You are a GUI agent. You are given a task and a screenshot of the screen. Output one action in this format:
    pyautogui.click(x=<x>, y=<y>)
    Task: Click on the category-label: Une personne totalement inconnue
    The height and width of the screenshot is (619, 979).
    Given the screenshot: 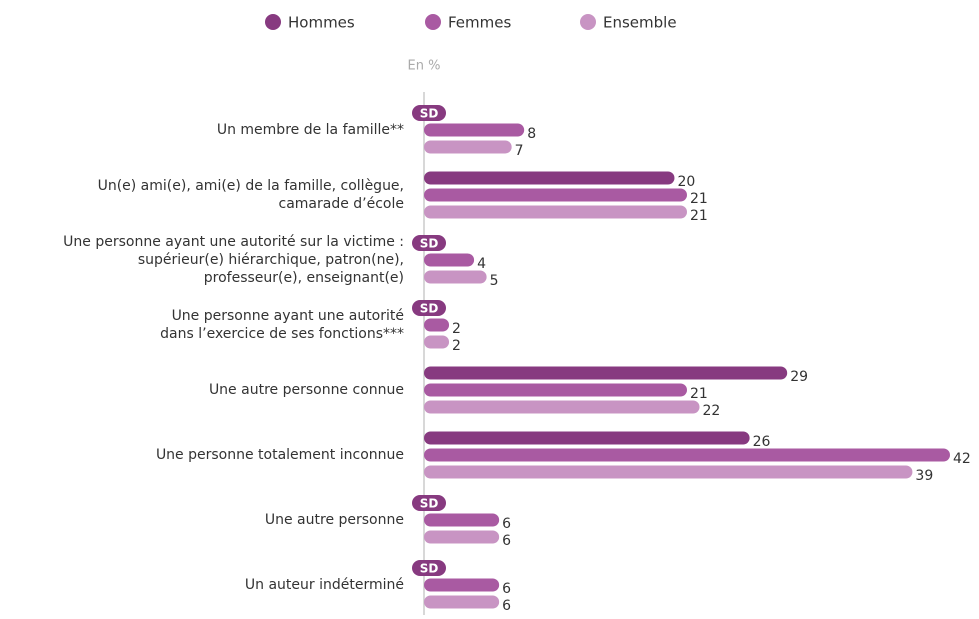 What is the action you would take?
    pyautogui.click(x=280, y=455)
    